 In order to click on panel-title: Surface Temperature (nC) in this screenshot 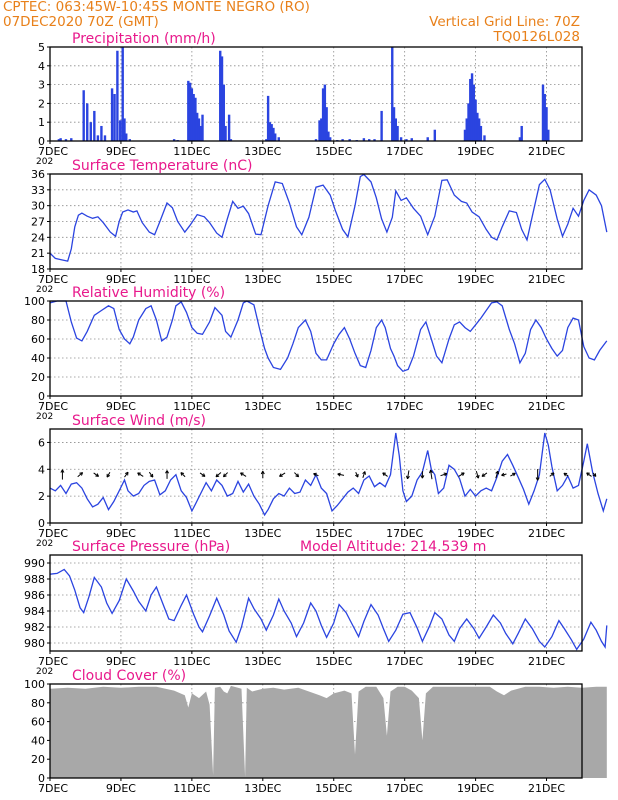, I will do `click(162, 166)`.